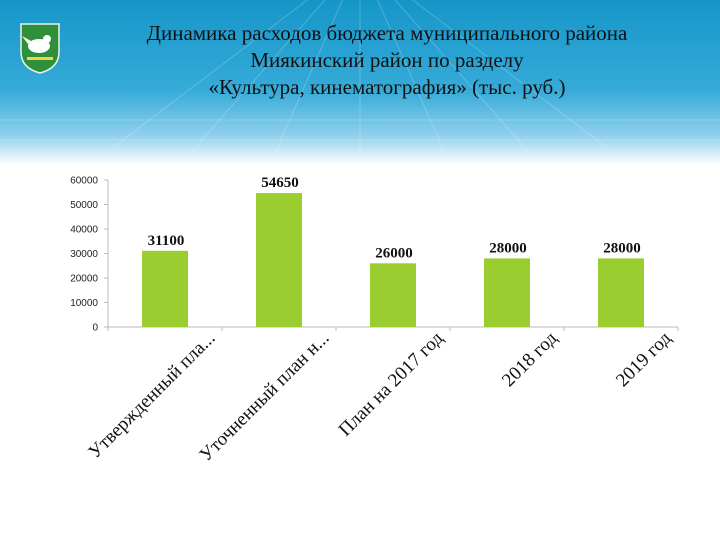  I want to click on y-tick-label: 0, so click(95, 328).